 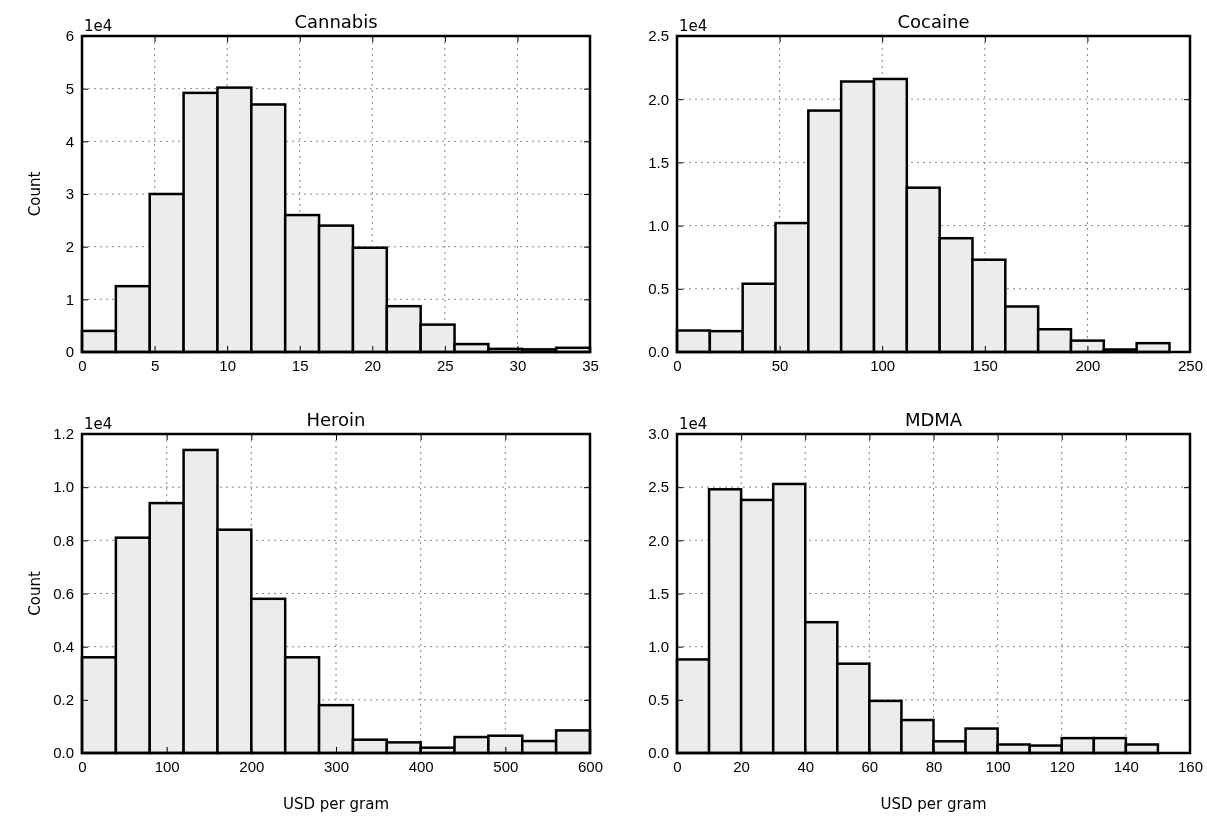 I want to click on y-tick-label: 0, so click(x=69, y=352).